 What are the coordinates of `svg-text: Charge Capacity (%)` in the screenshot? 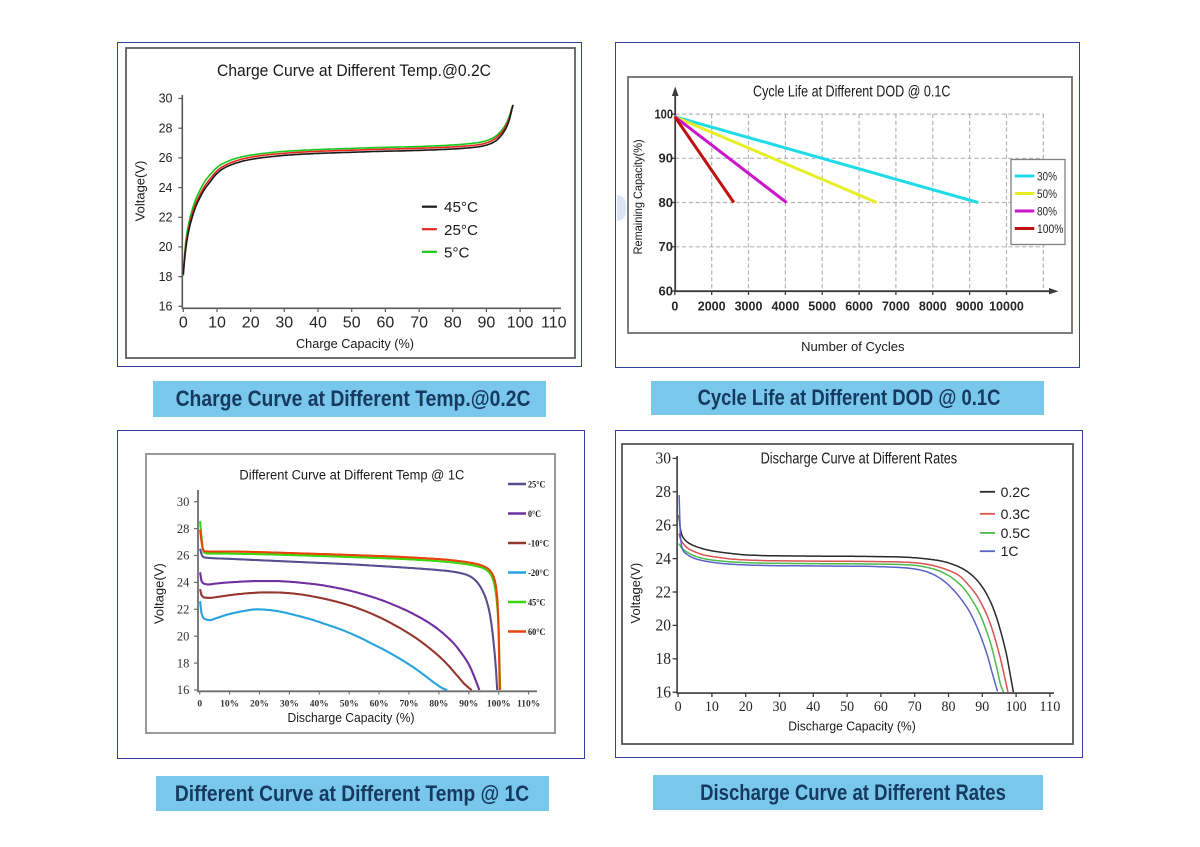 It's located at (355, 343).